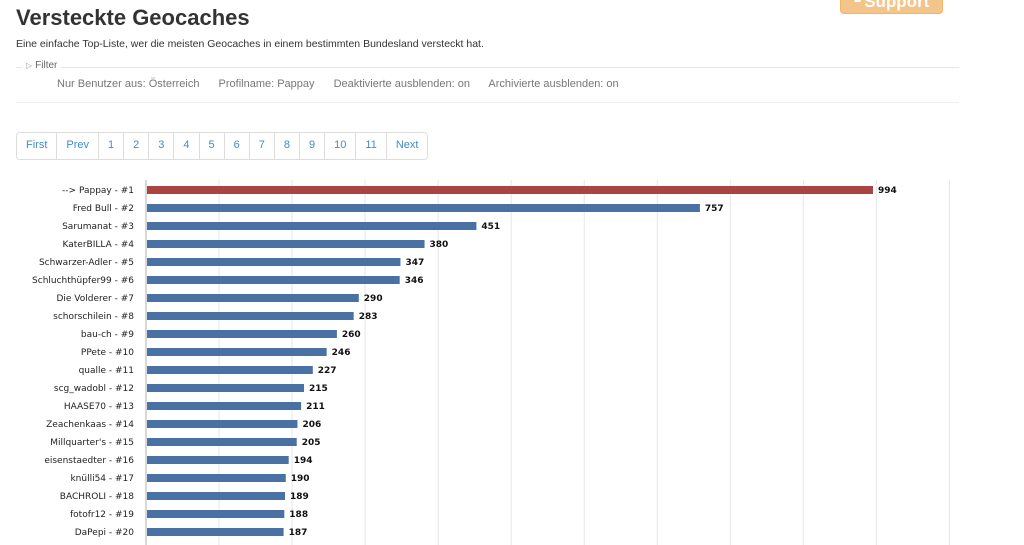 The image size is (1024, 545). Describe the element at coordinates (373, 299) in the screenshot. I see `value-label: 290` at that location.